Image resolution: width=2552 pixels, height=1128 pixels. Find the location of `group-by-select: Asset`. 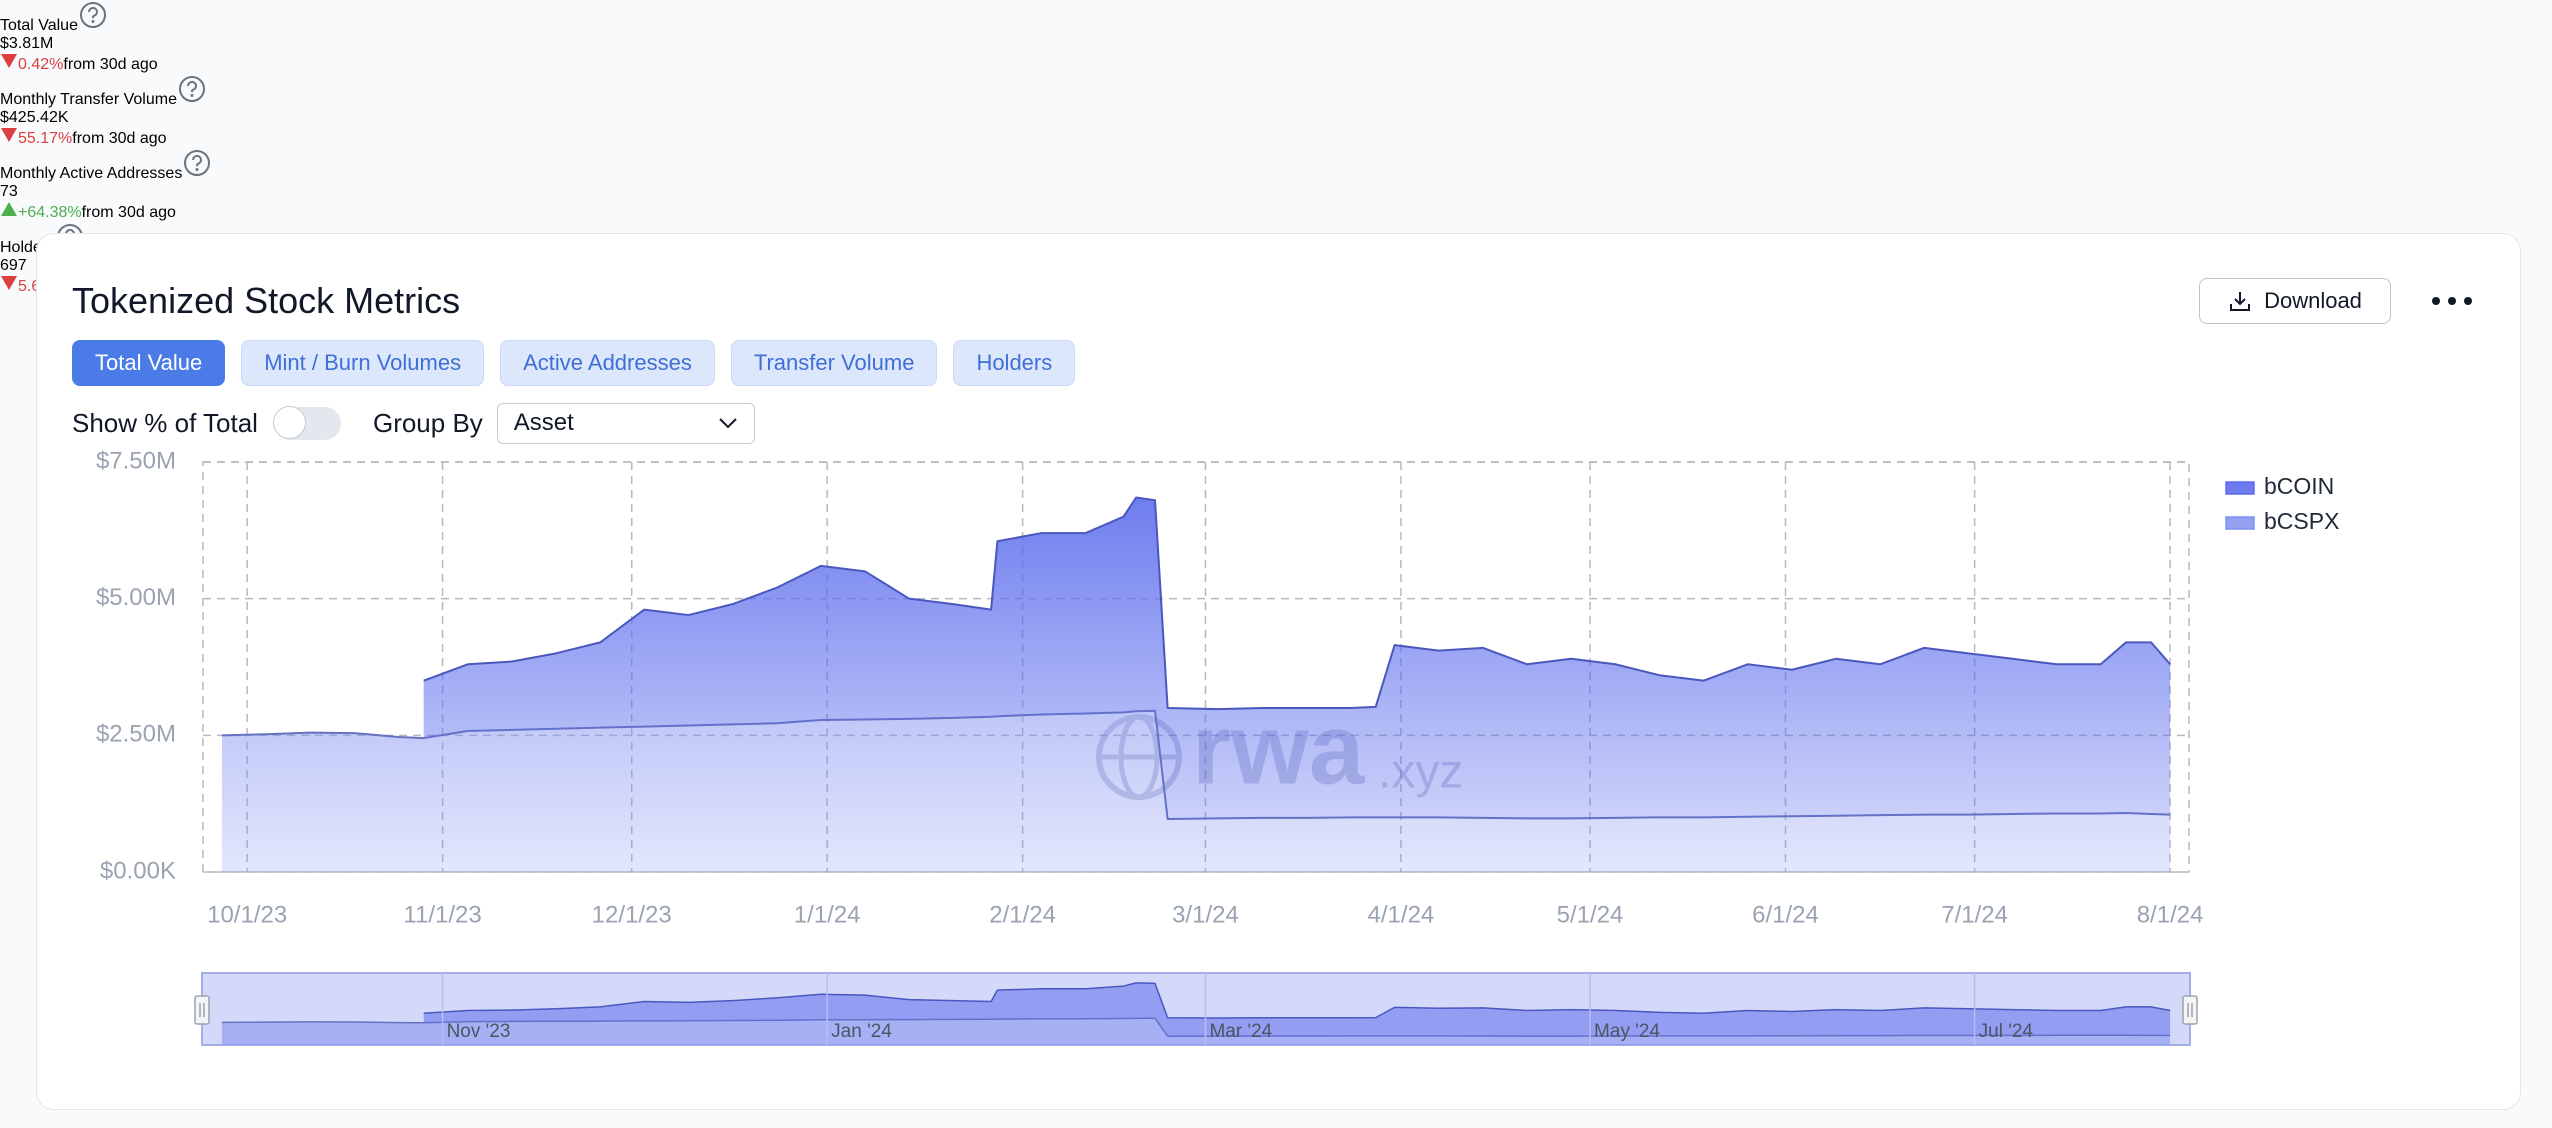

group-by-select: Asset is located at coordinates (625, 423).